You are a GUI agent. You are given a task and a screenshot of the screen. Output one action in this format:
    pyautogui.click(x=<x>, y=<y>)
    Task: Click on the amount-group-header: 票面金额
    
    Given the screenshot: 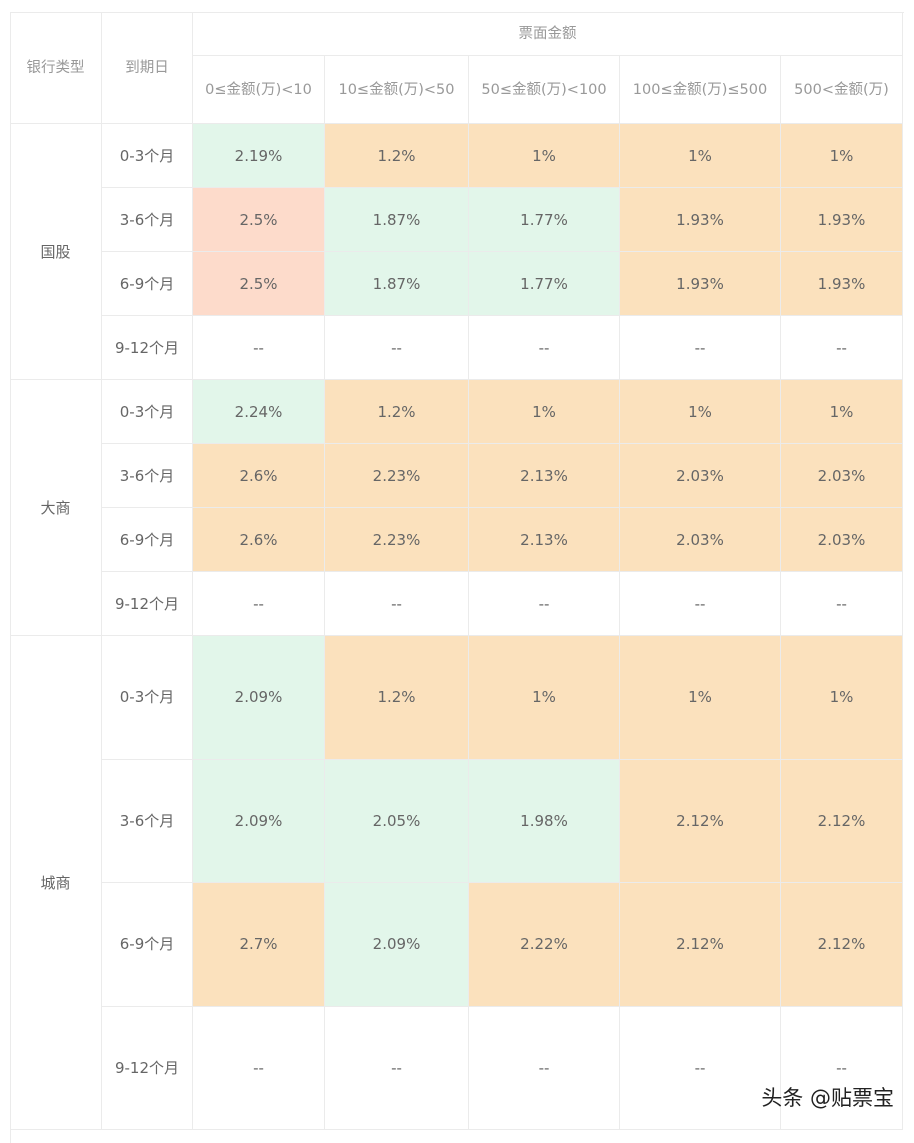 What is the action you would take?
    pyautogui.click(x=548, y=34)
    